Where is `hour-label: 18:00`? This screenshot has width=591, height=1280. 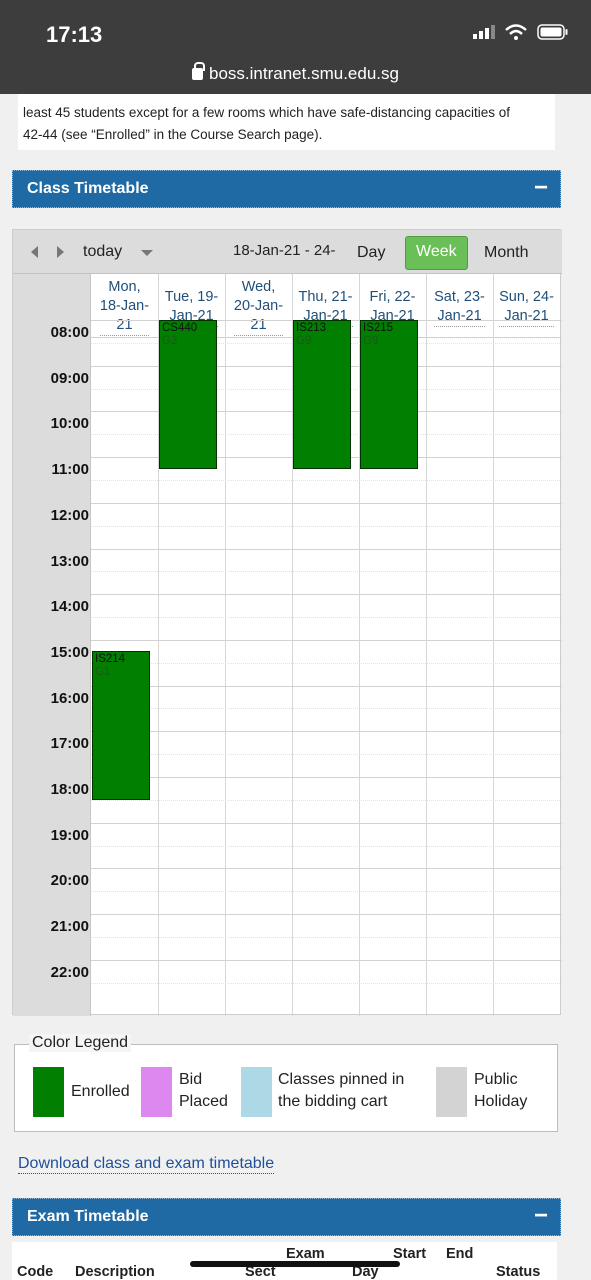
hour-label: 18:00 is located at coordinates (69, 789).